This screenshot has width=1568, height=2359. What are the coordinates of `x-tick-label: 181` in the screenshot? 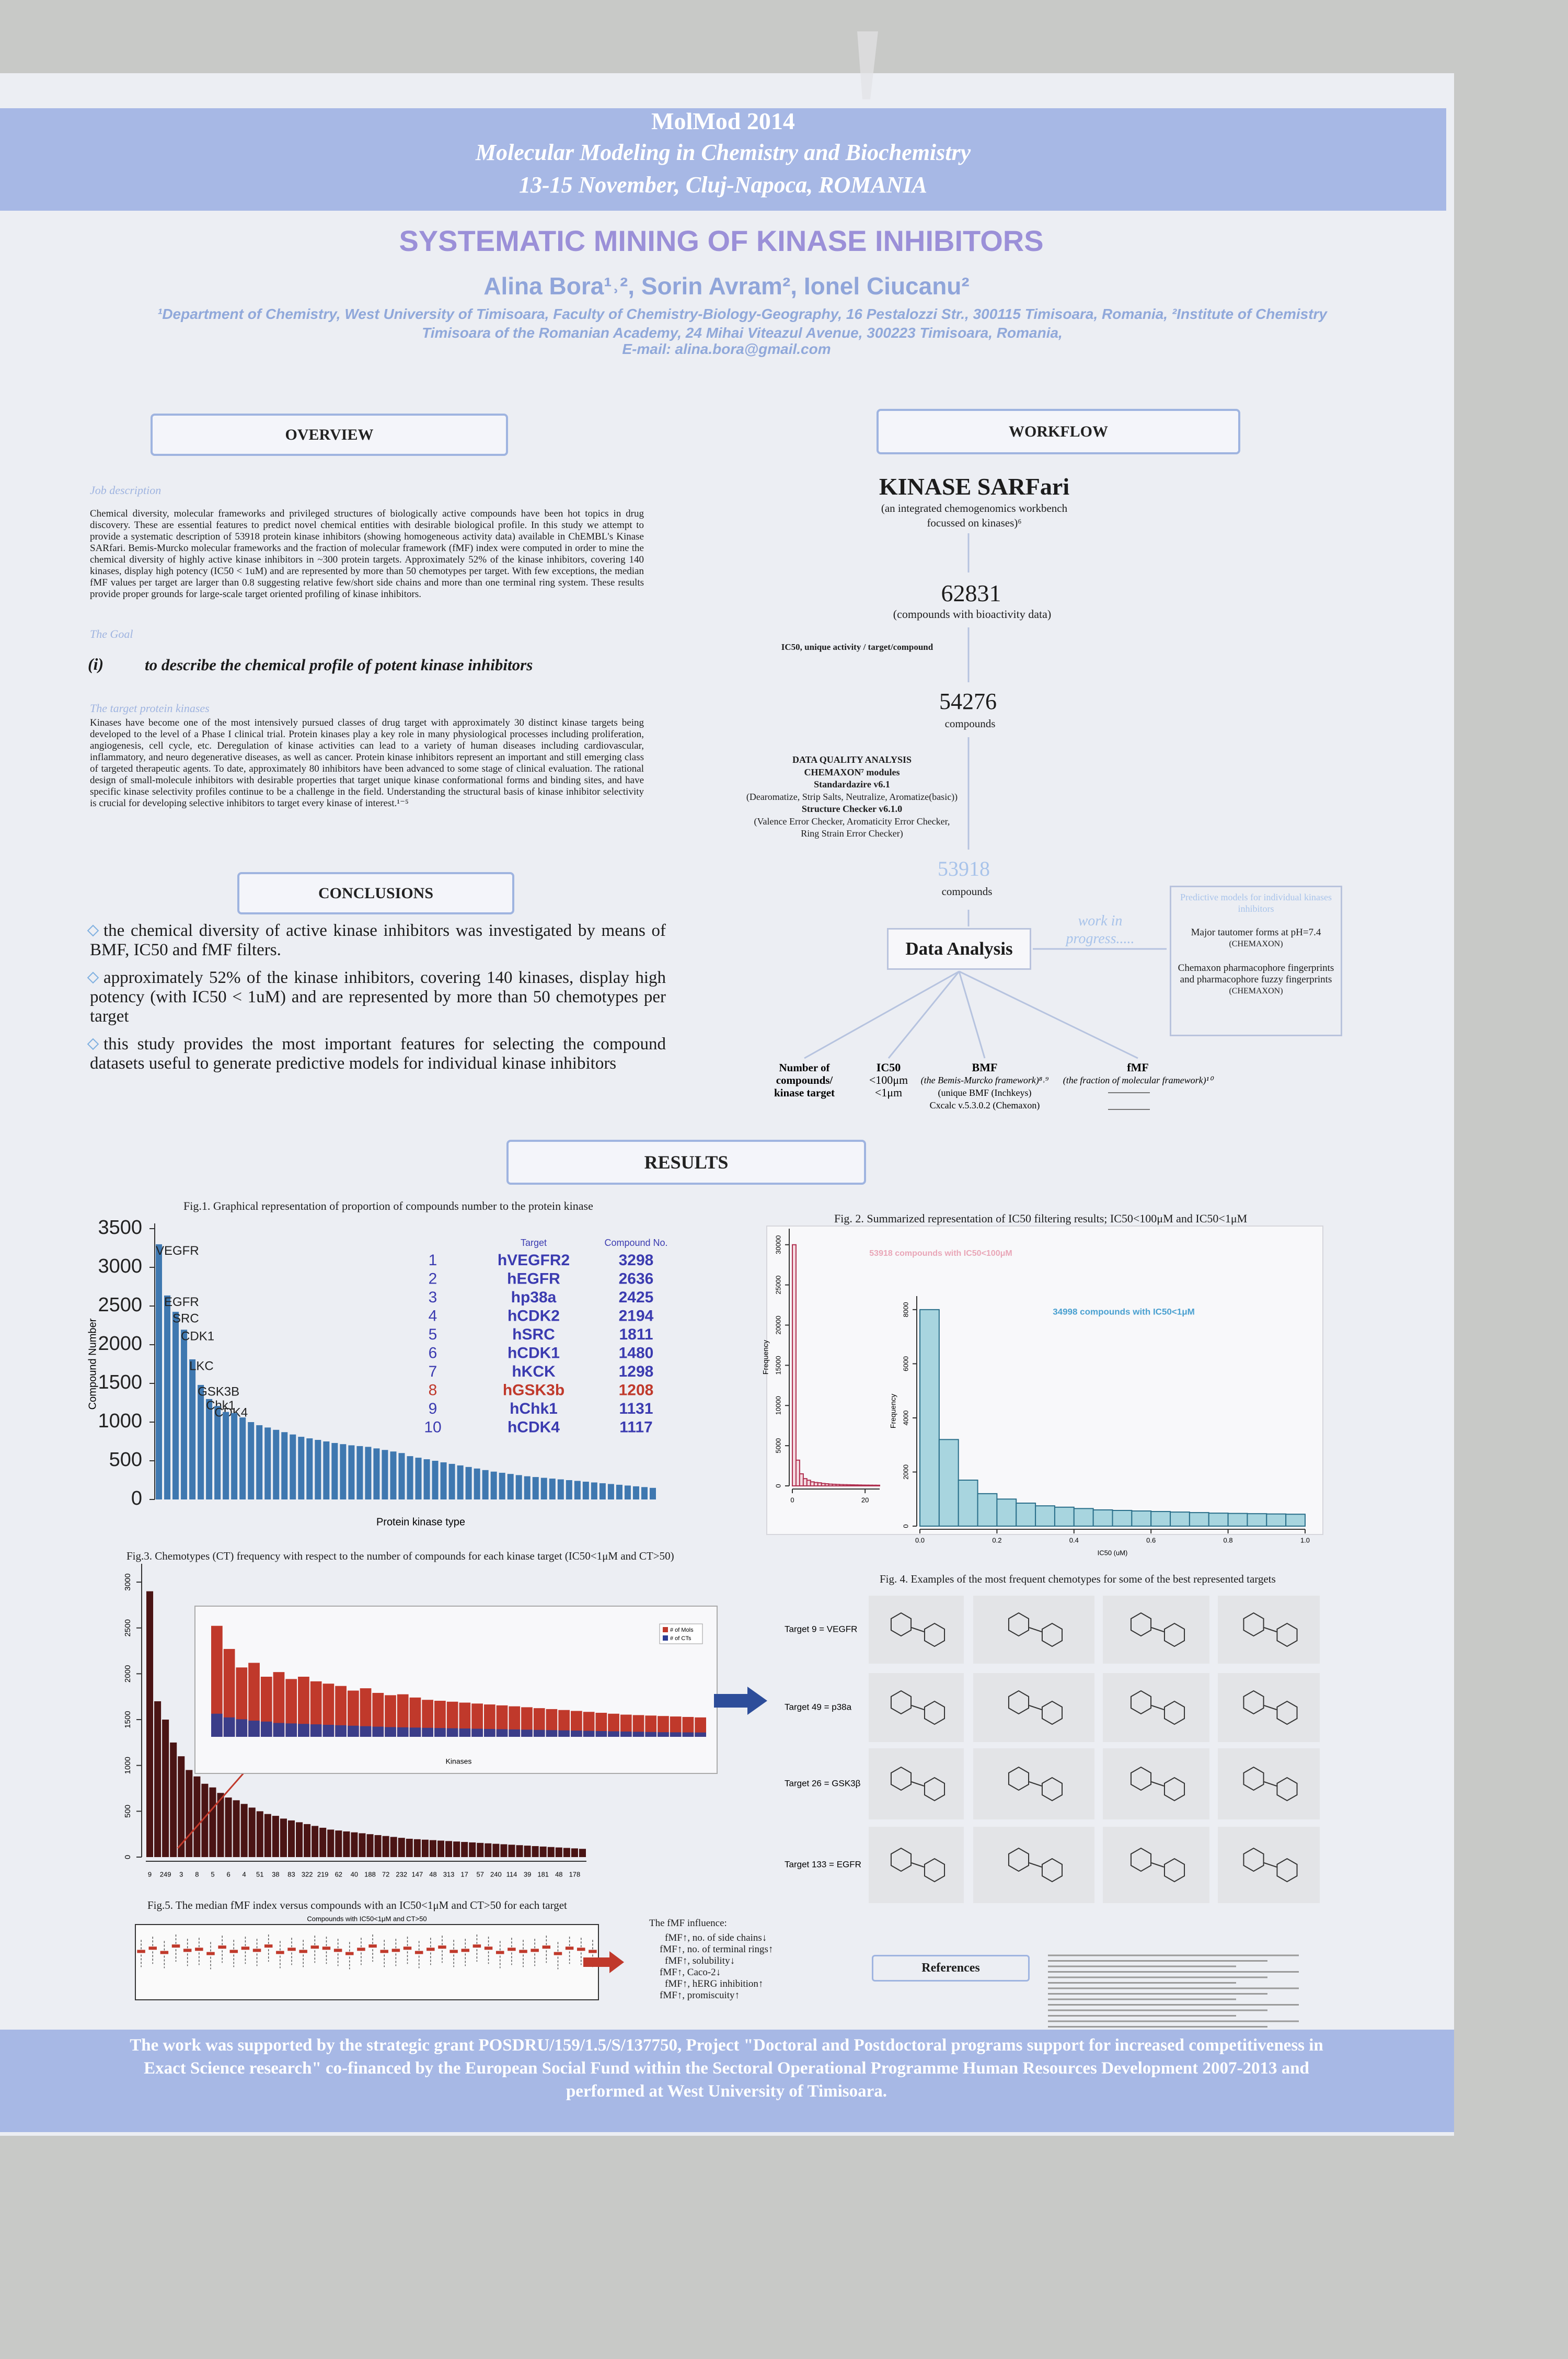 It's located at (543, 1874).